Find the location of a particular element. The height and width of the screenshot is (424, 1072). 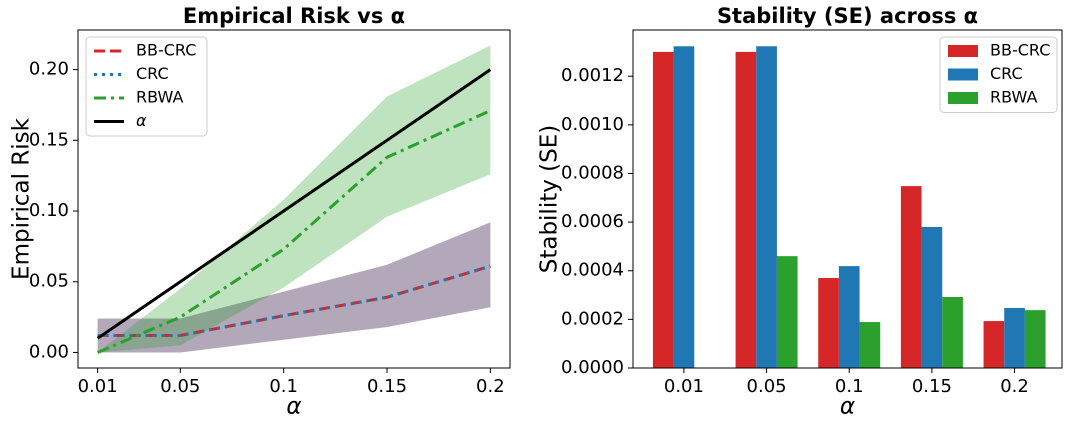

confidence-band is located at coordinates (294, 287).